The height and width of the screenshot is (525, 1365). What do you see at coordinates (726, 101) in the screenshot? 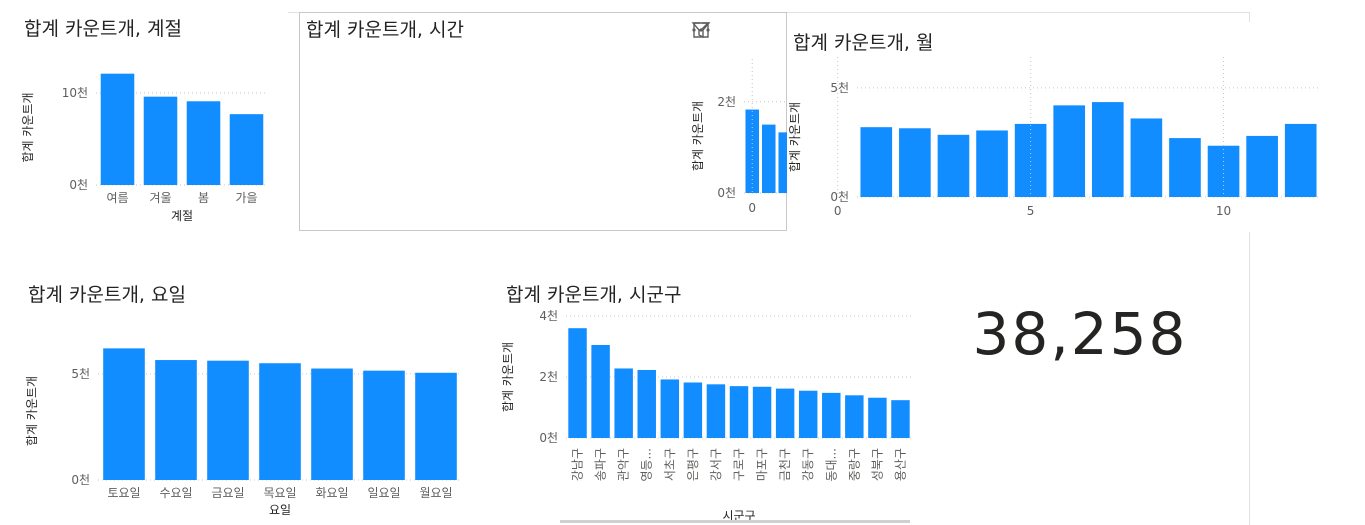
I see `y-tick-label: 2천` at bounding box center [726, 101].